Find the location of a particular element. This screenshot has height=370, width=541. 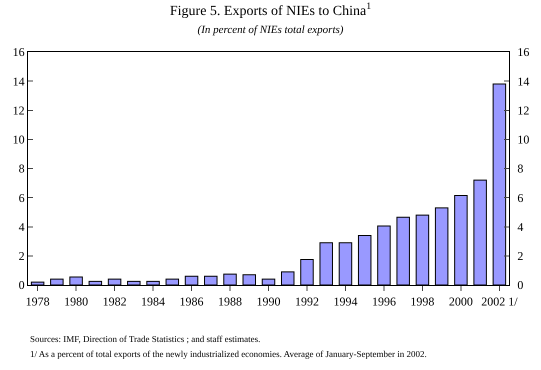

y2-tick-label: 10 is located at coordinates (523, 139).